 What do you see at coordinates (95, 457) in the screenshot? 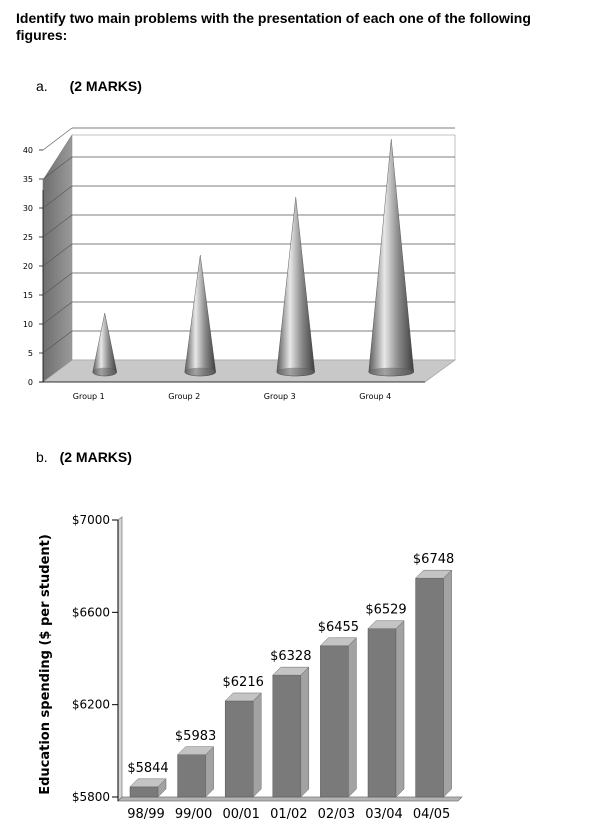
I see `part-b-marks: (2 MARKS)` at bounding box center [95, 457].